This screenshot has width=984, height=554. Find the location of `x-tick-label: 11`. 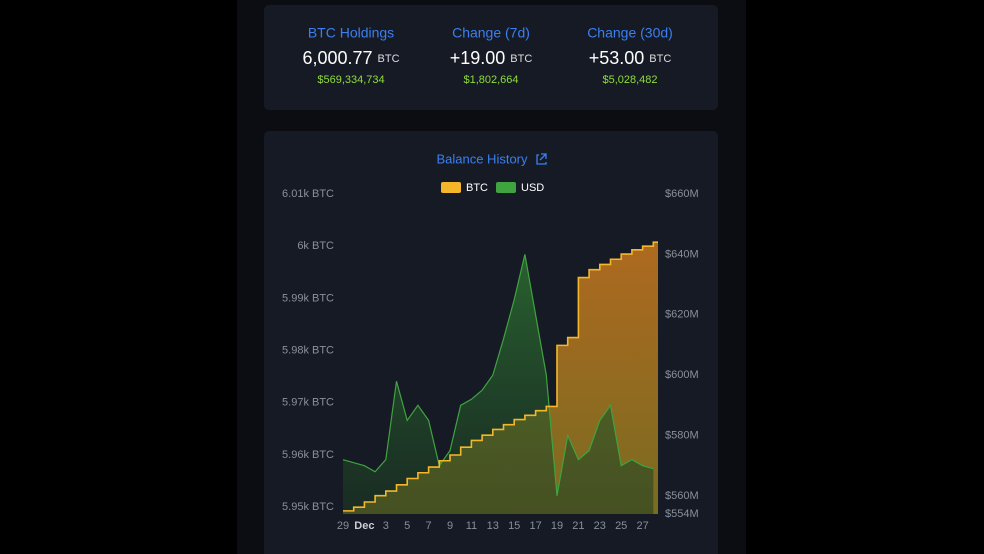

x-tick-label: 11 is located at coordinates (471, 526).